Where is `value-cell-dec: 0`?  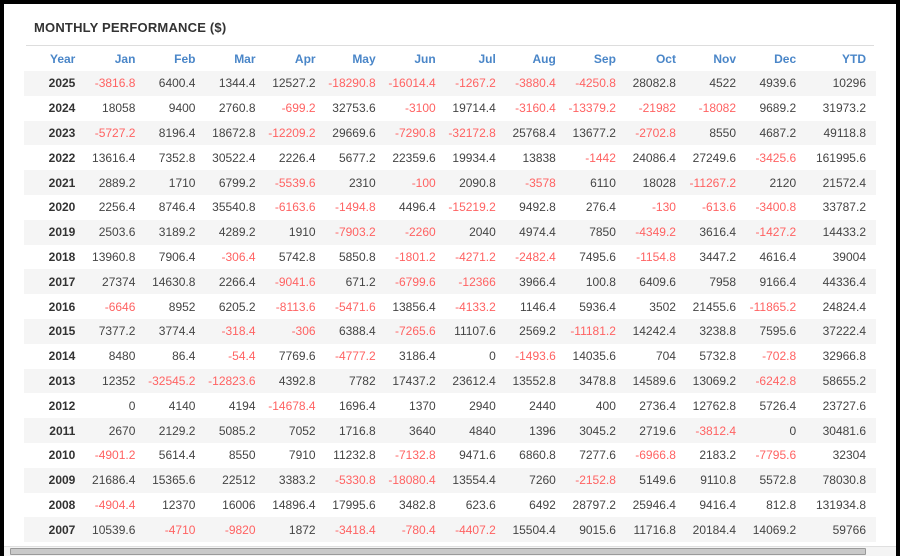 value-cell-dec: 0 is located at coordinates (793, 430).